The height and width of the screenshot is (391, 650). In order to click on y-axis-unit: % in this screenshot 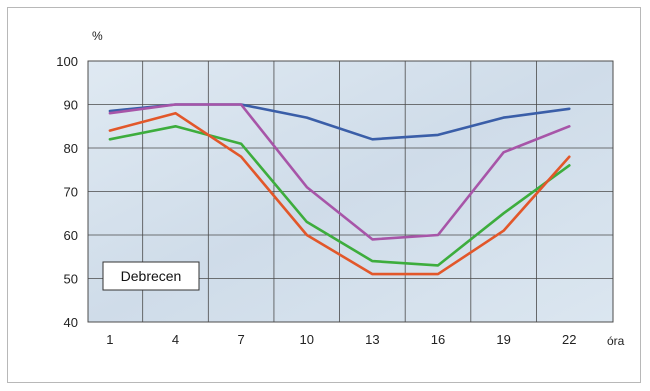, I will do `click(97, 36)`.